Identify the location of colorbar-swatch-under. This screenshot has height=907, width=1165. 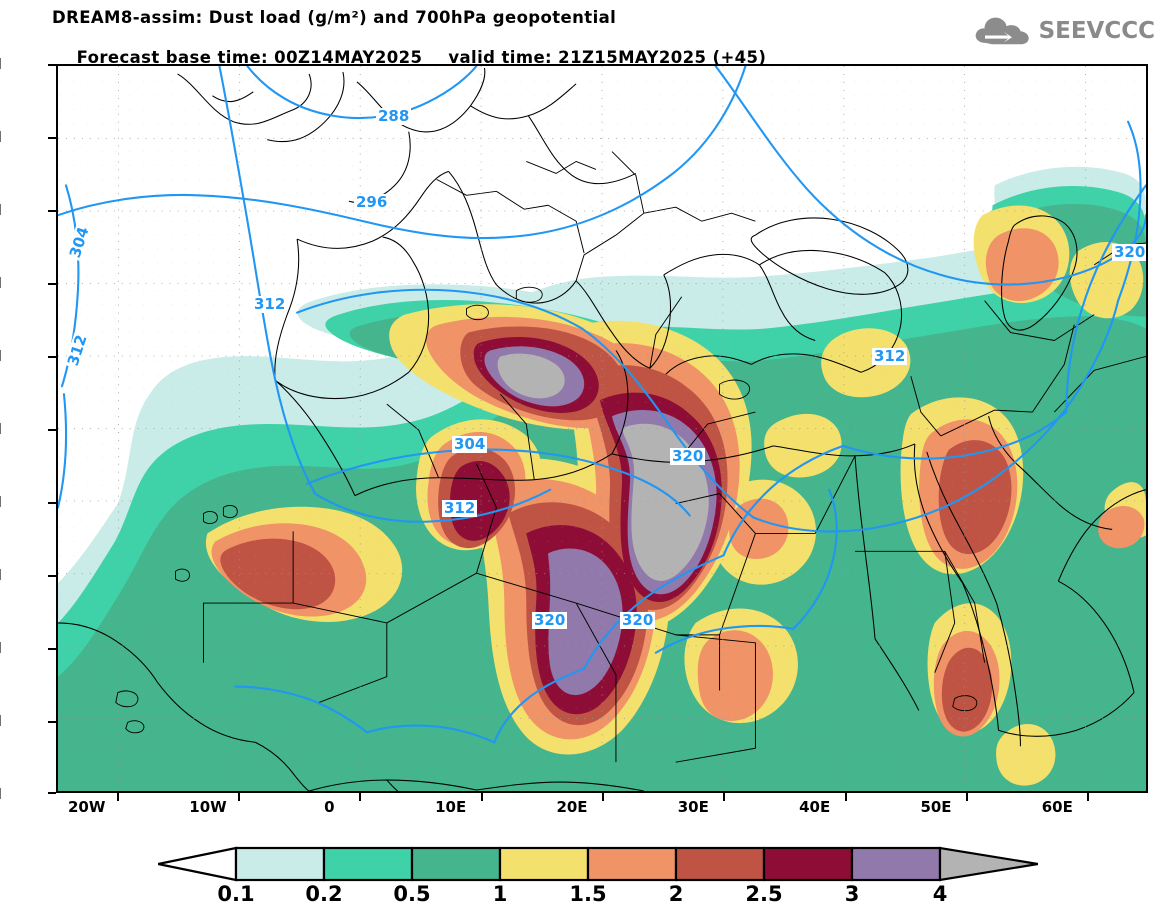
(198, 864).